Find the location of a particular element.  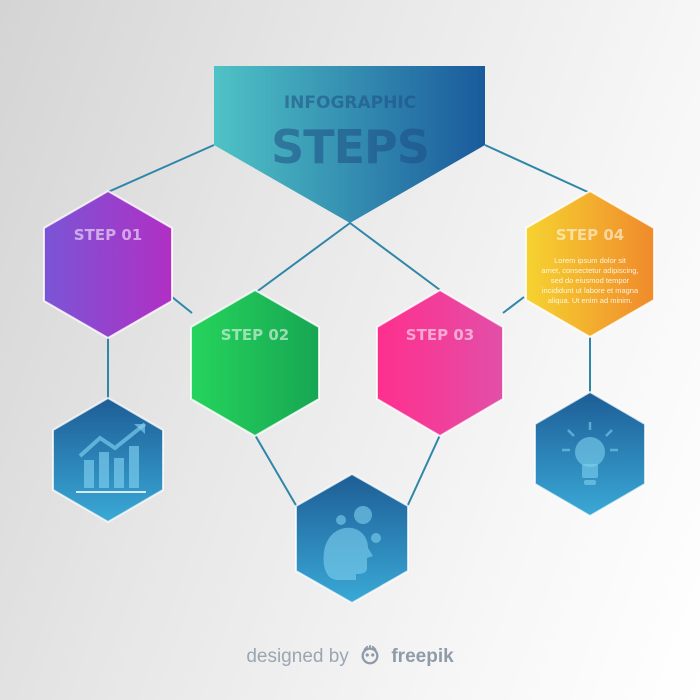

header-banner: INFOGRAPHIC STEPS is located at coordinates (349, 144).